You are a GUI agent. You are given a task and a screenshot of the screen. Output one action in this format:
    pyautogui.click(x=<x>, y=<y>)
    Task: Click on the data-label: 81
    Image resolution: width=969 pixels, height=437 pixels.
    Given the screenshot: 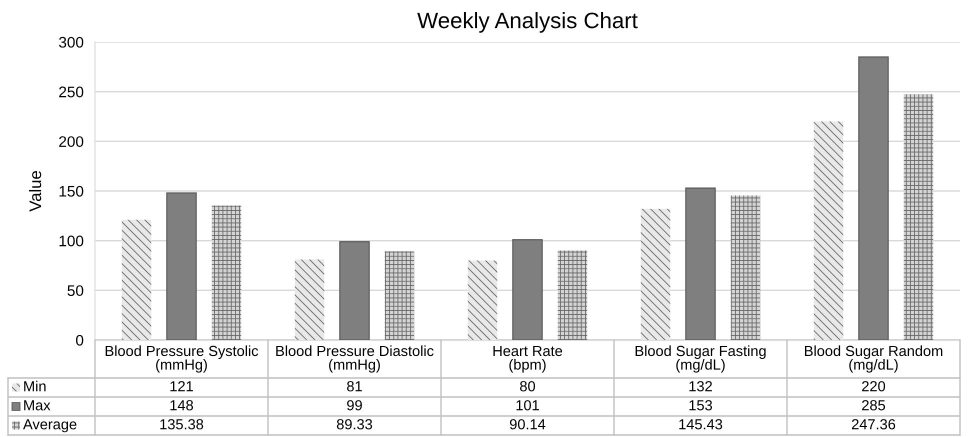 What is the action you would take?
    pyautogui.click(x=354, y=386)
    